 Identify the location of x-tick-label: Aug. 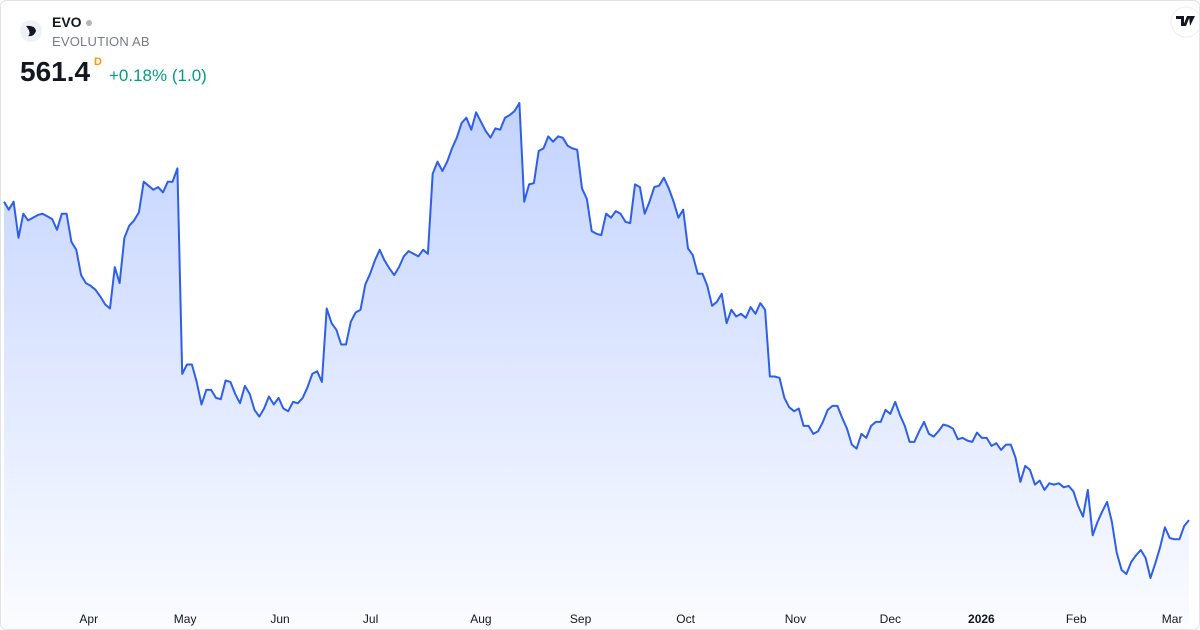
(480, 619).